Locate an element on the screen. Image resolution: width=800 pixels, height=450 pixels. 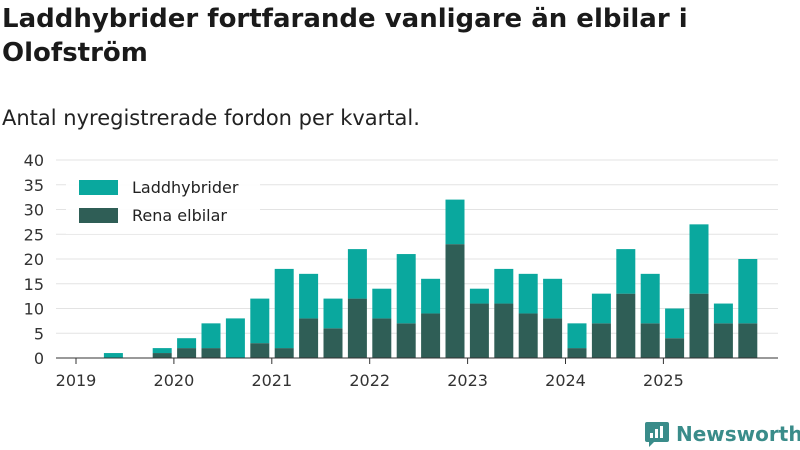
brand: Newsworthy is located at coordinates (722, 434).